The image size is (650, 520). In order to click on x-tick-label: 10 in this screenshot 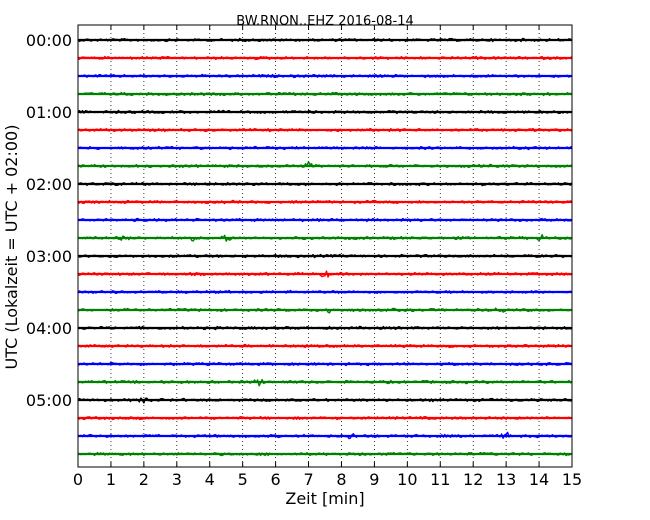, I will do `click(407, 479)`.